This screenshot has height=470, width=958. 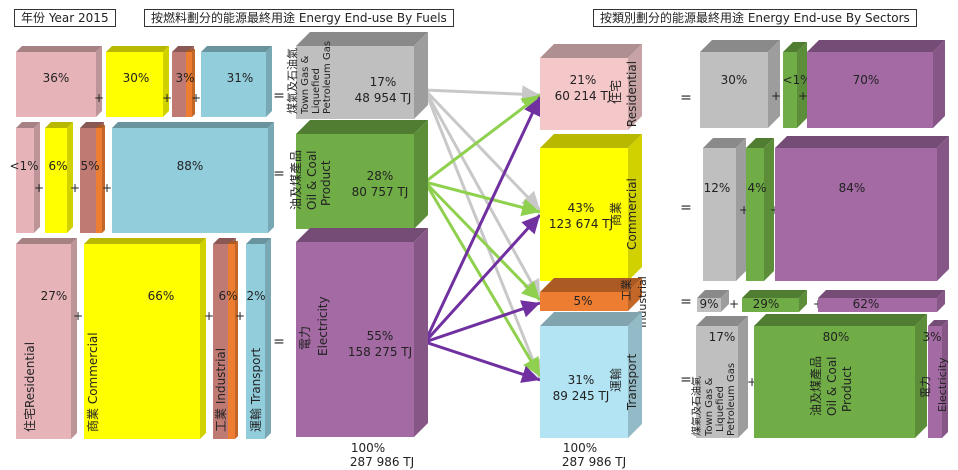 What do you see at coordinates (615, 380) in the screenshot?
I see `sector-transport-zh: 運輸` at bounding box center [615, 380].